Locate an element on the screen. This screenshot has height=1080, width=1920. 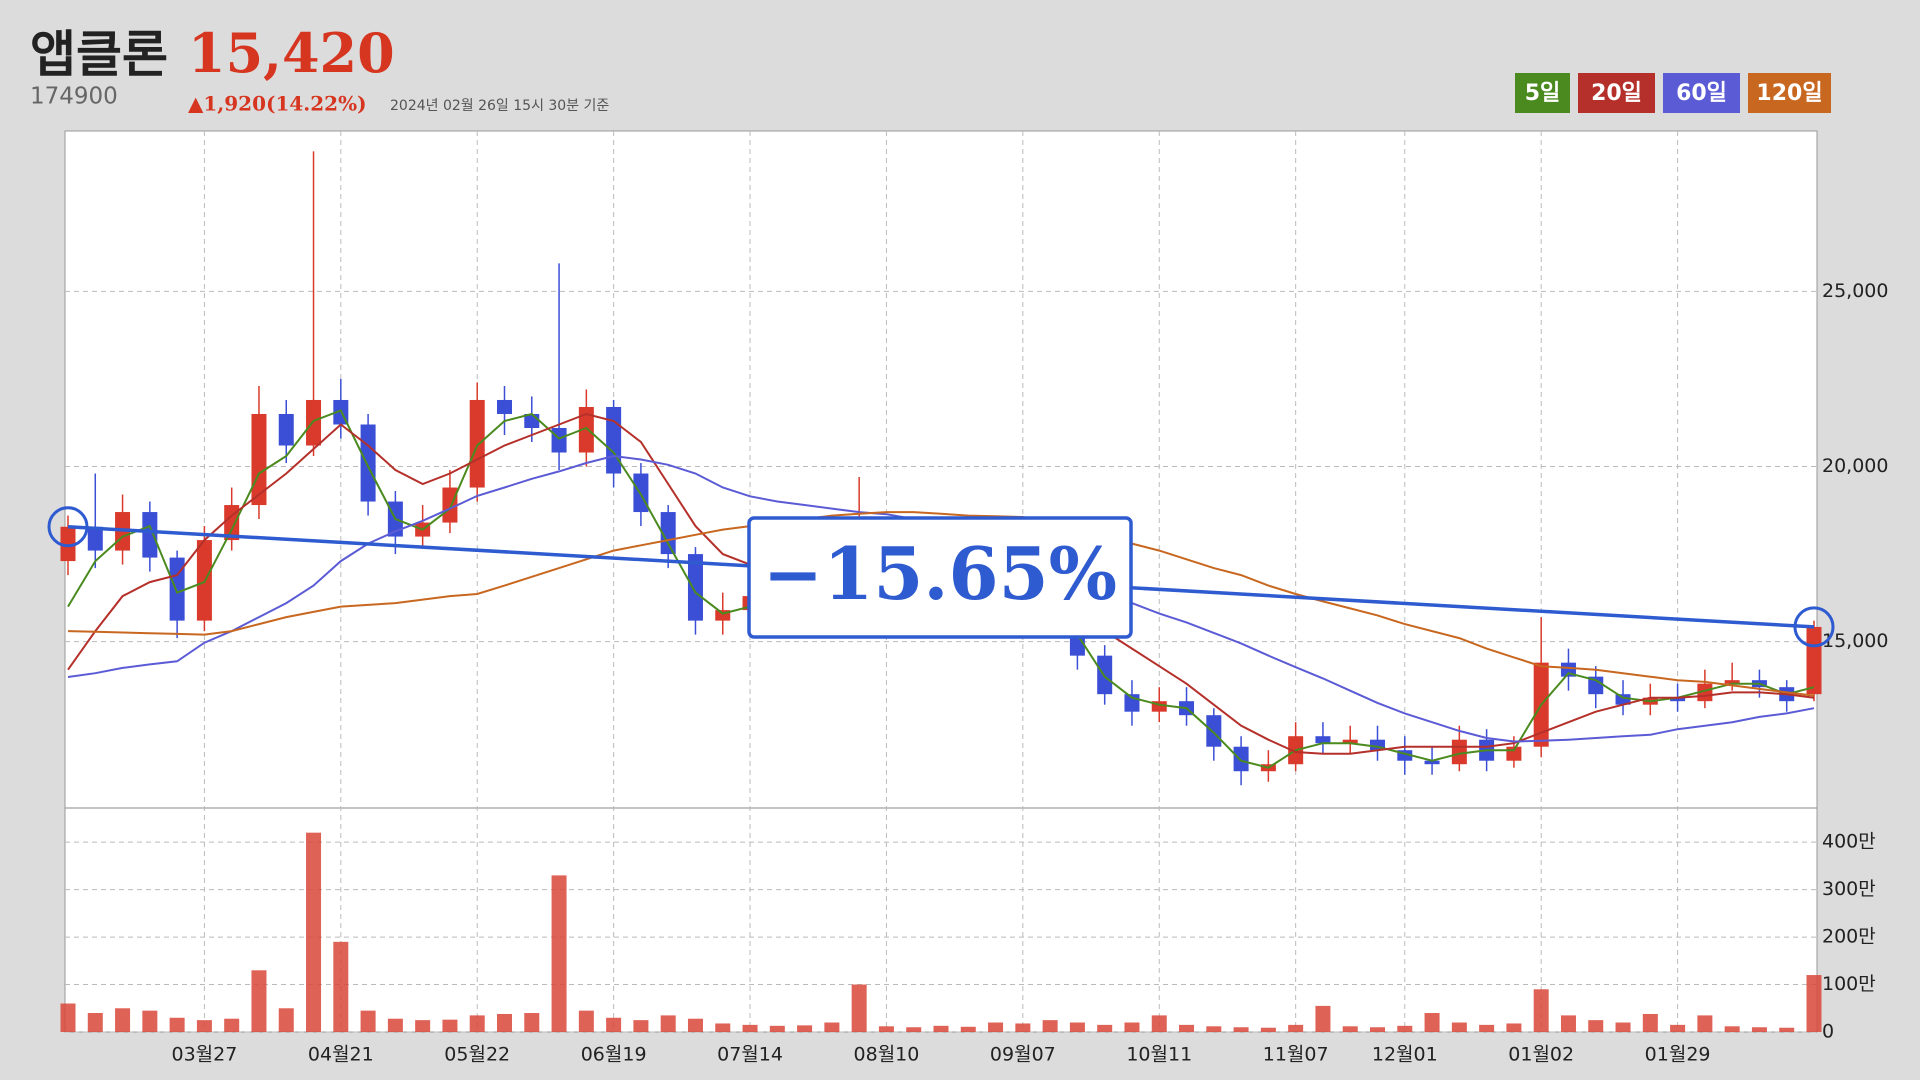
x-tick-label: 01월02 is located at coordinates (1541, 1055).